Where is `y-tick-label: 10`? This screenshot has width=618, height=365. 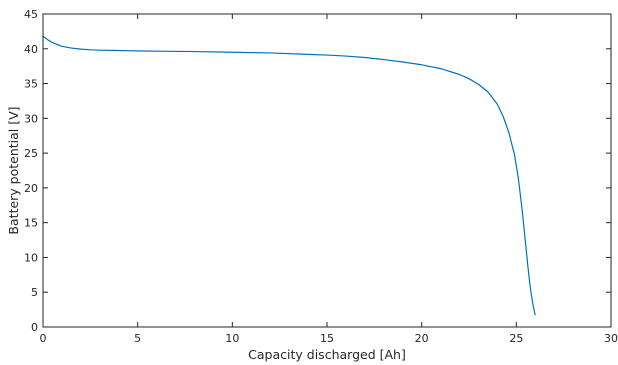 y-tick-label: 10 is located at coordinates (31, 257).